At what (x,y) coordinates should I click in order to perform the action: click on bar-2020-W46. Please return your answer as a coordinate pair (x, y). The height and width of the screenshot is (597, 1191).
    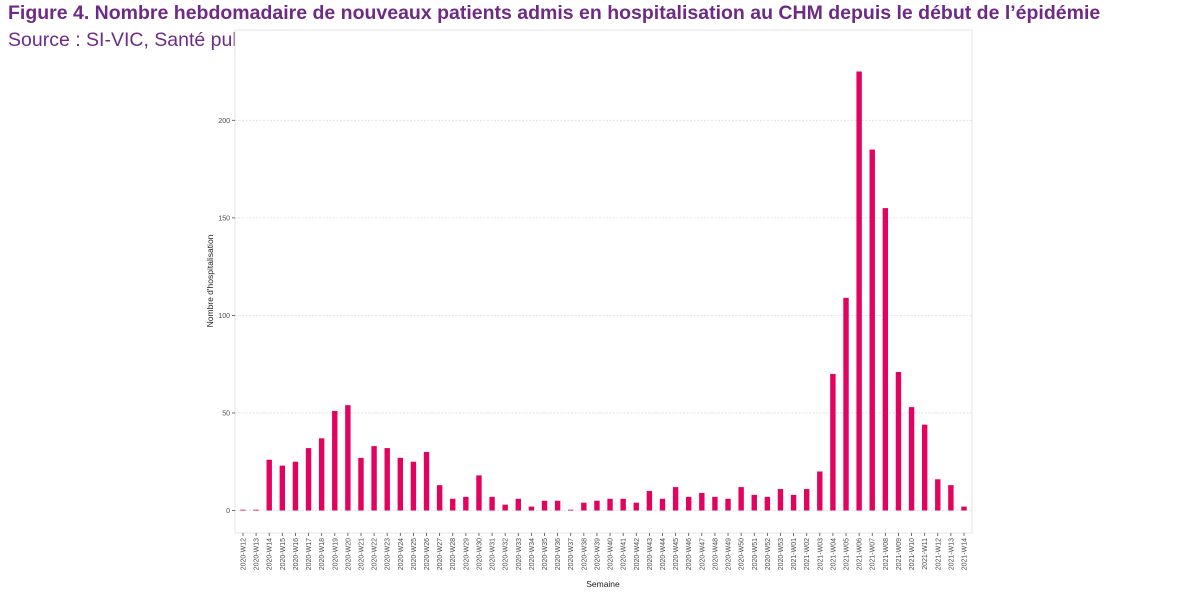
    Looking at the image, I should click on (689, 503).